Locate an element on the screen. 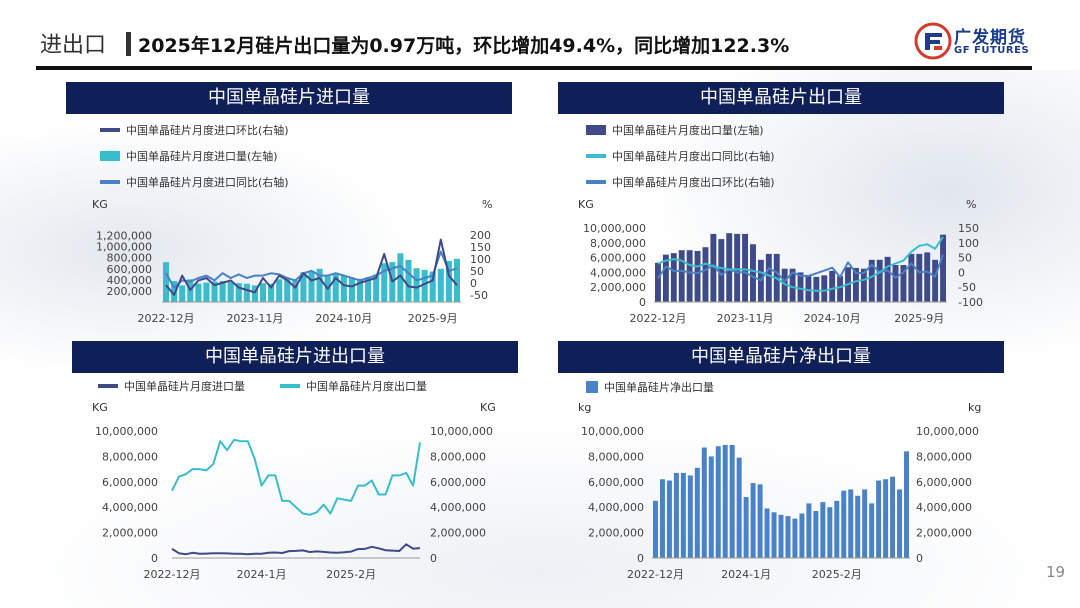 Image resolution: width=1080 pixels, height=608 pixels. import-mom-line is located at coordinates (311, 267).